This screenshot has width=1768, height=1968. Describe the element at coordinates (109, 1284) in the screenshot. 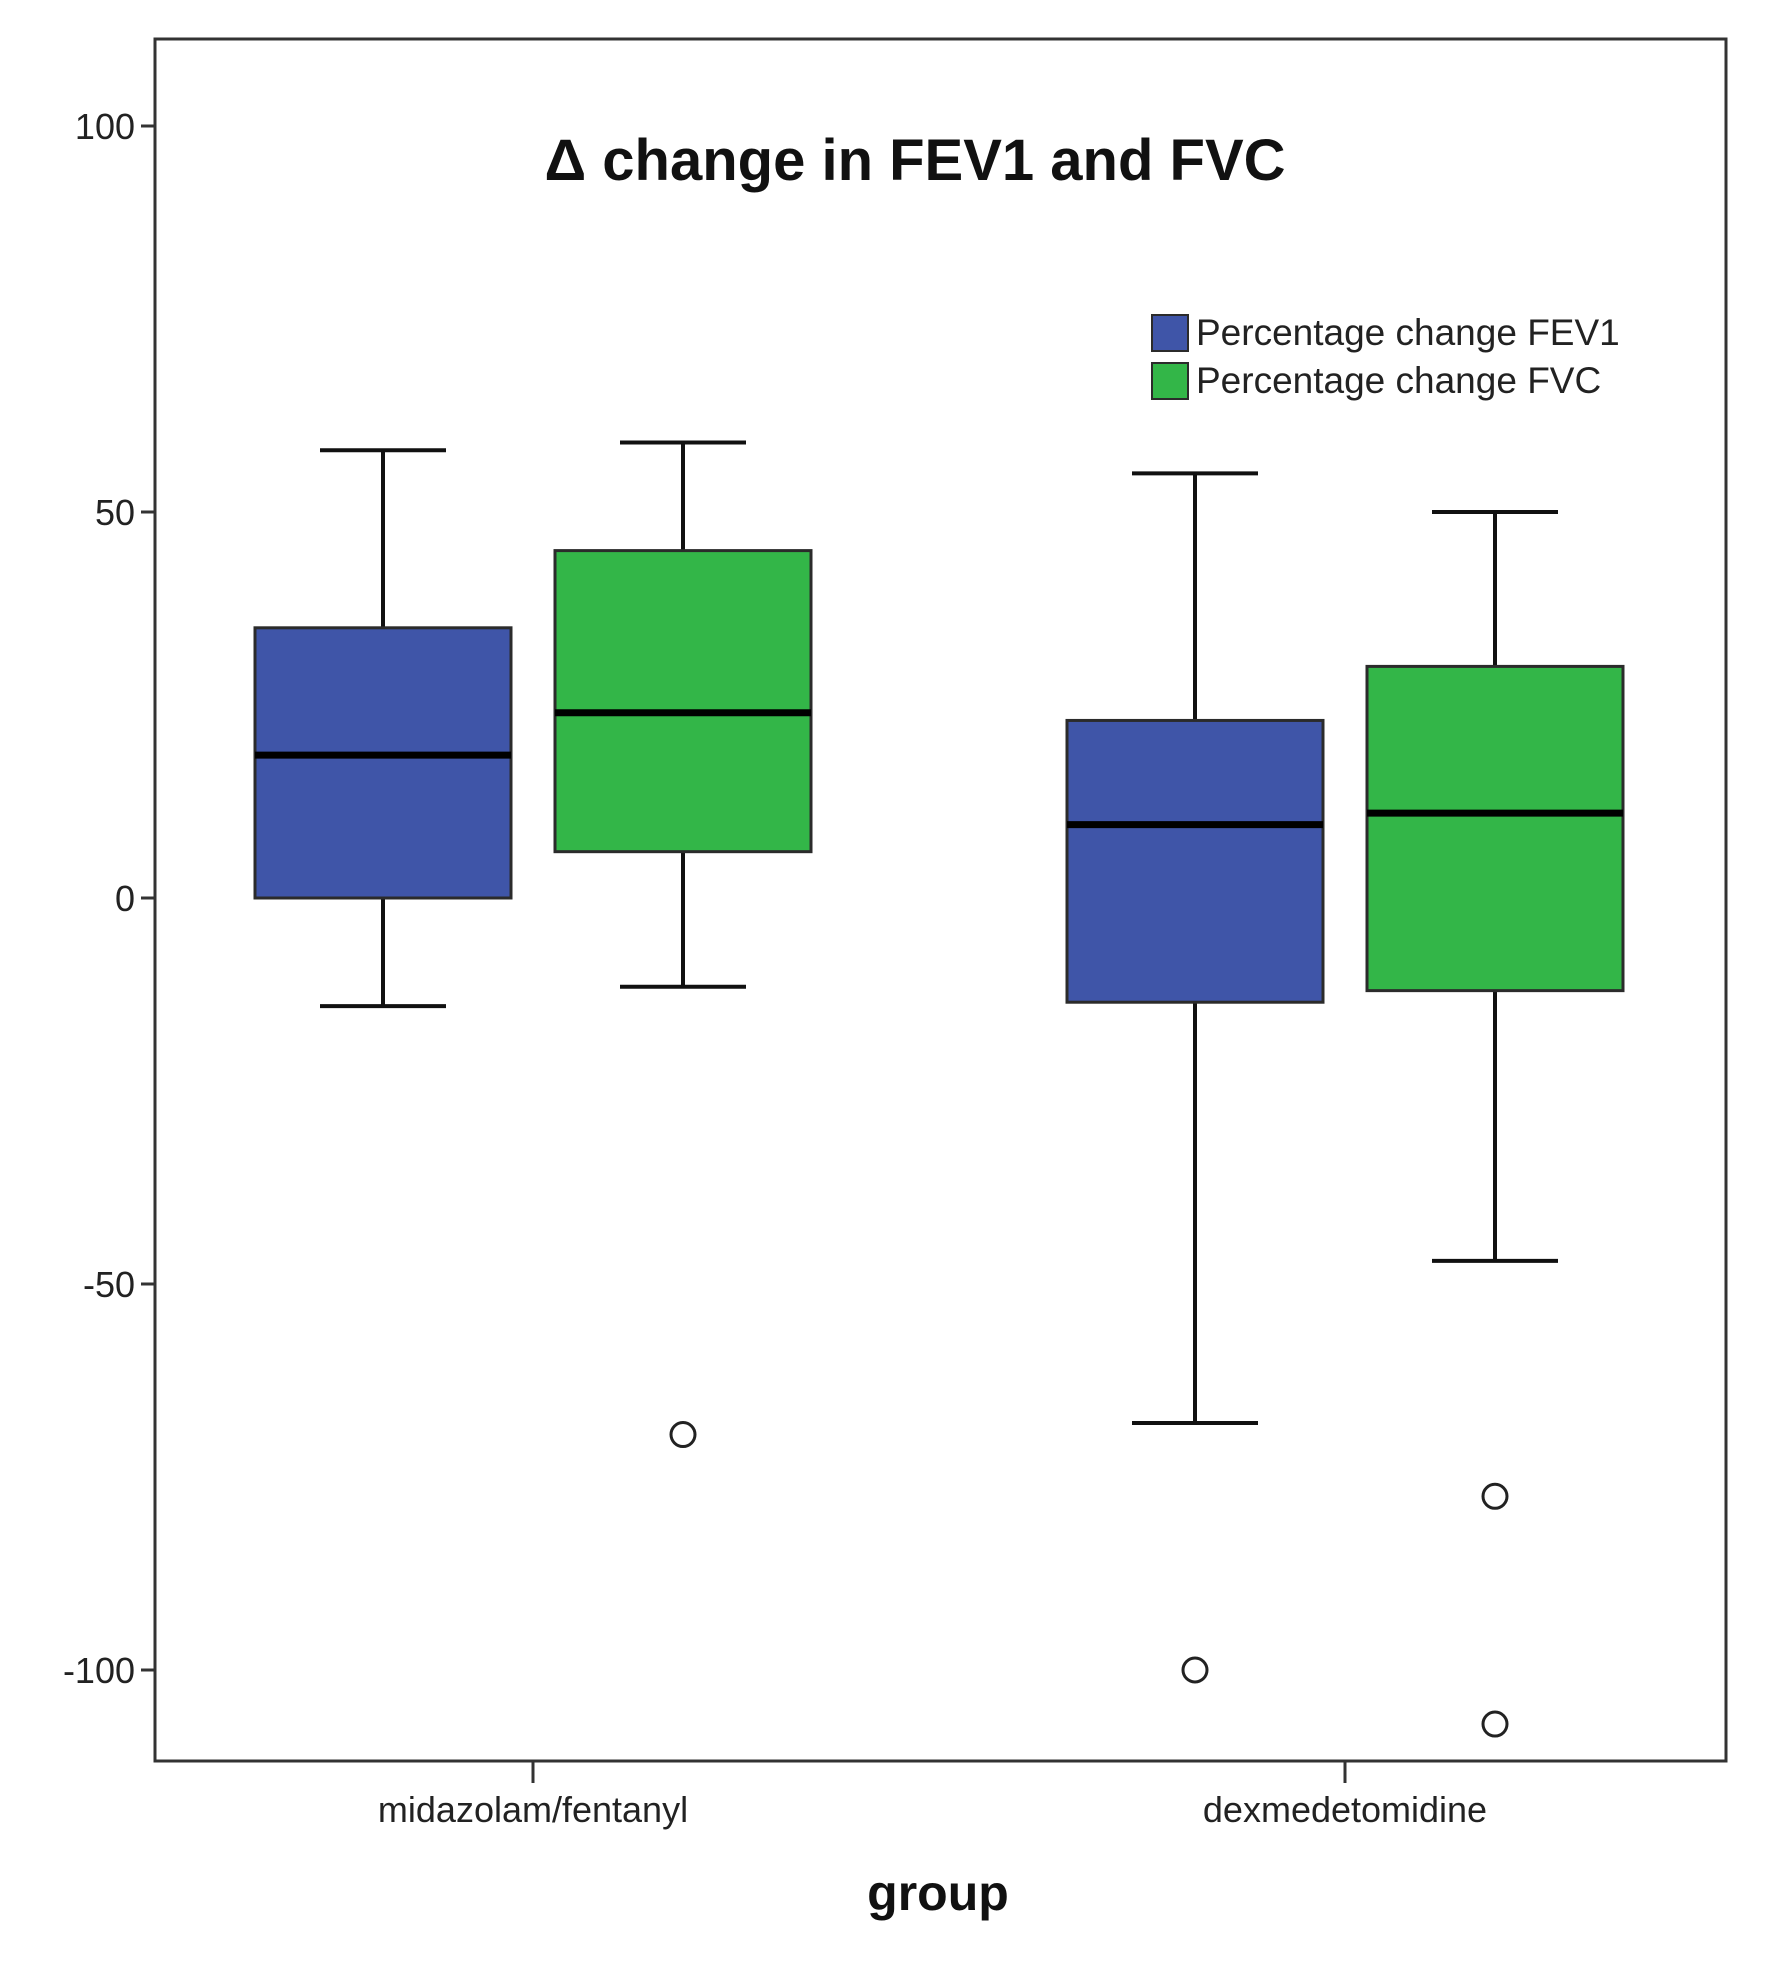

I see `y-tick-label: -50` at that location.